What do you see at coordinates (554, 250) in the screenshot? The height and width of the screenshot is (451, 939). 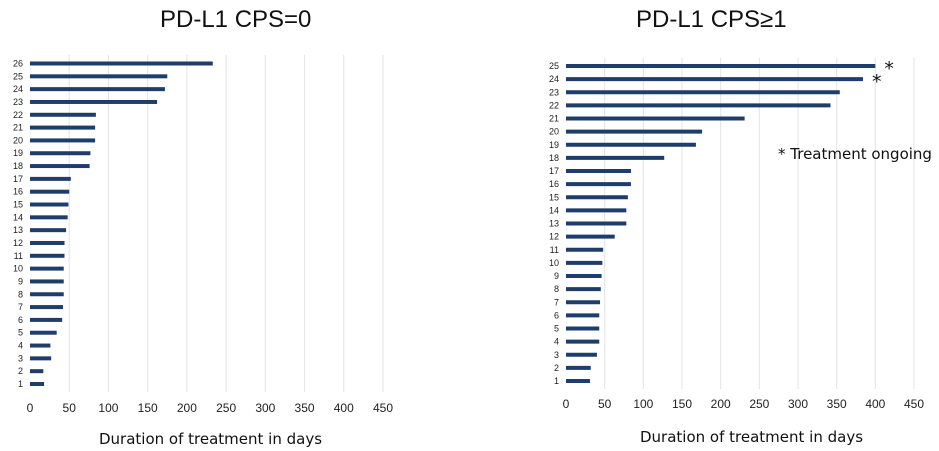 I see `y-tick-label: 11` at bounding box center [554, 250].